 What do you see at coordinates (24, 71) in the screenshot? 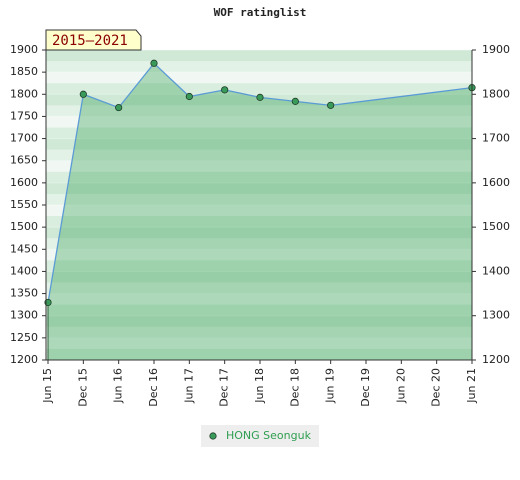
I see `y-tick-label: 1850` at bounding box center [24, 71].